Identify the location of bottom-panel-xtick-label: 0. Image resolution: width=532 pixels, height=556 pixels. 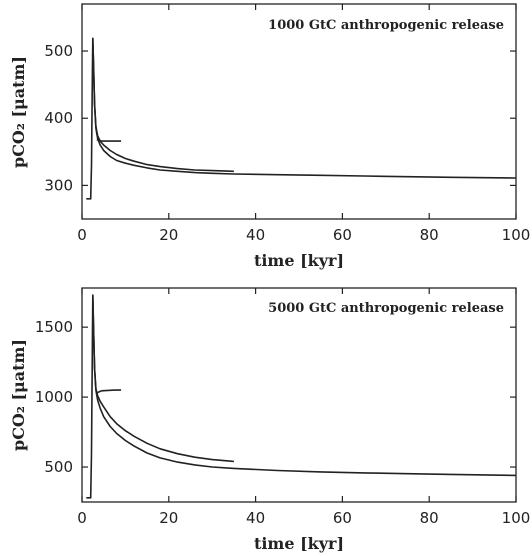
(82, 518).